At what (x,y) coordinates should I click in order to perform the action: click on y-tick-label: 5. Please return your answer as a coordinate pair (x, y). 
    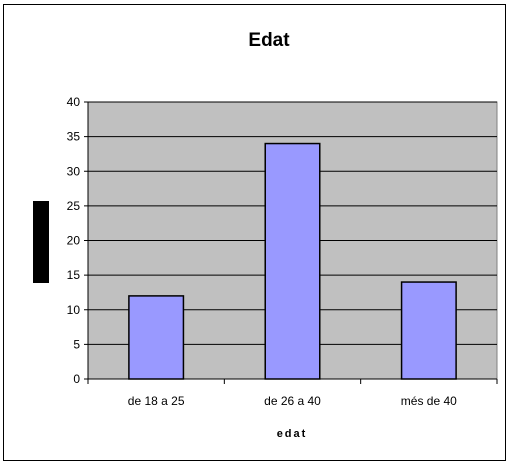
    Looking at the image, I should click on (76, 344).